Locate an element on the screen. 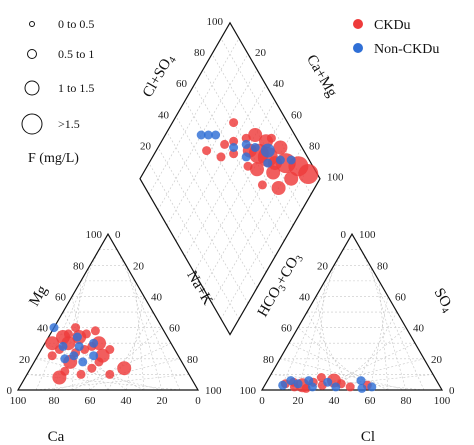 The width and height of the screenshot is (474, 445). tick-hco3: 40 is located at coordinates (305, 297).